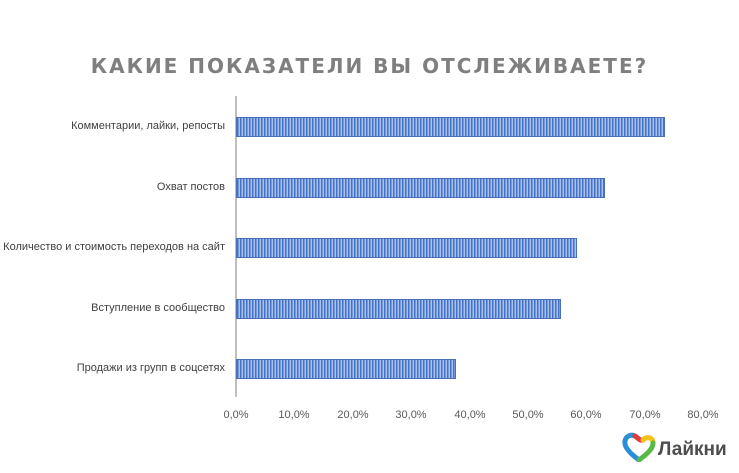 Image resolution: width=739 pixels, height=473 pixels. What do you see at coordinates (114, 247) in the screenshot?
I see `category-label: Количество и стоимость переходов на сайт` at bounding box center [114, 247].